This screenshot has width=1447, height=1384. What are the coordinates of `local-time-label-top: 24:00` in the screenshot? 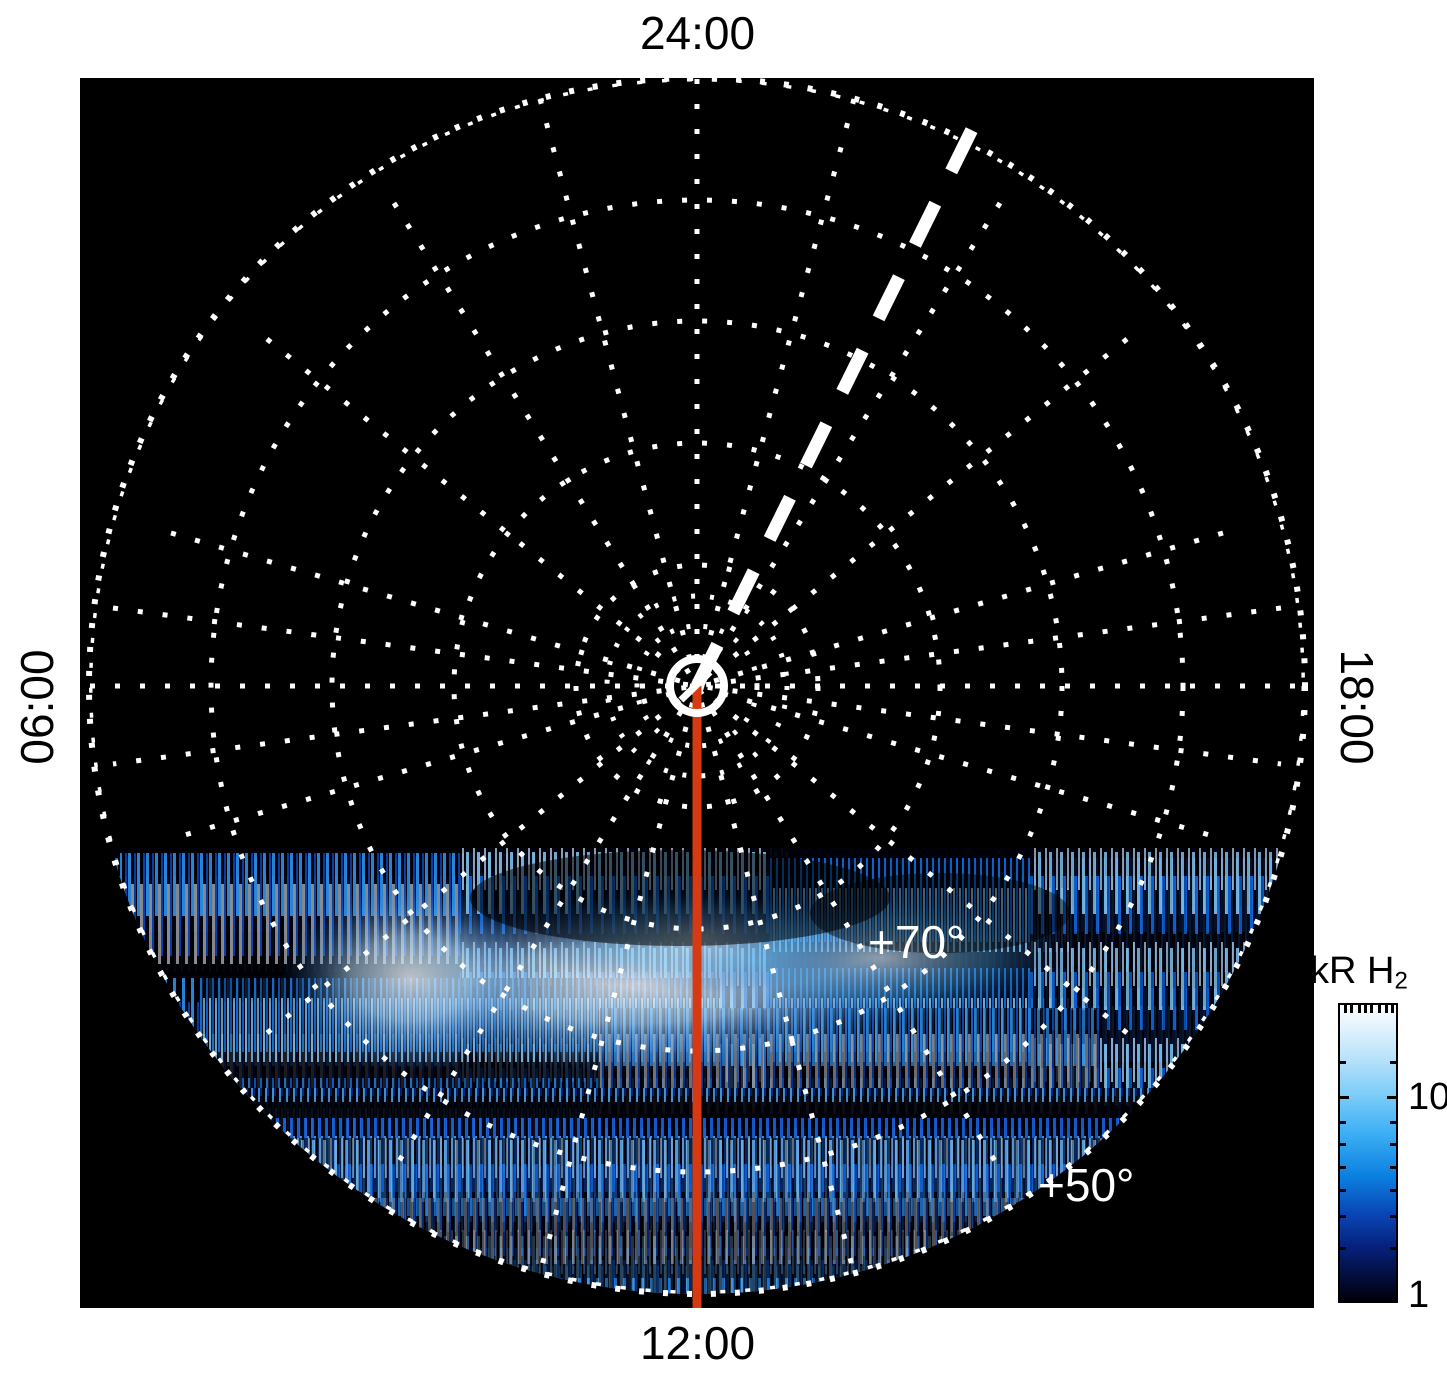 It's located at (697, 33).